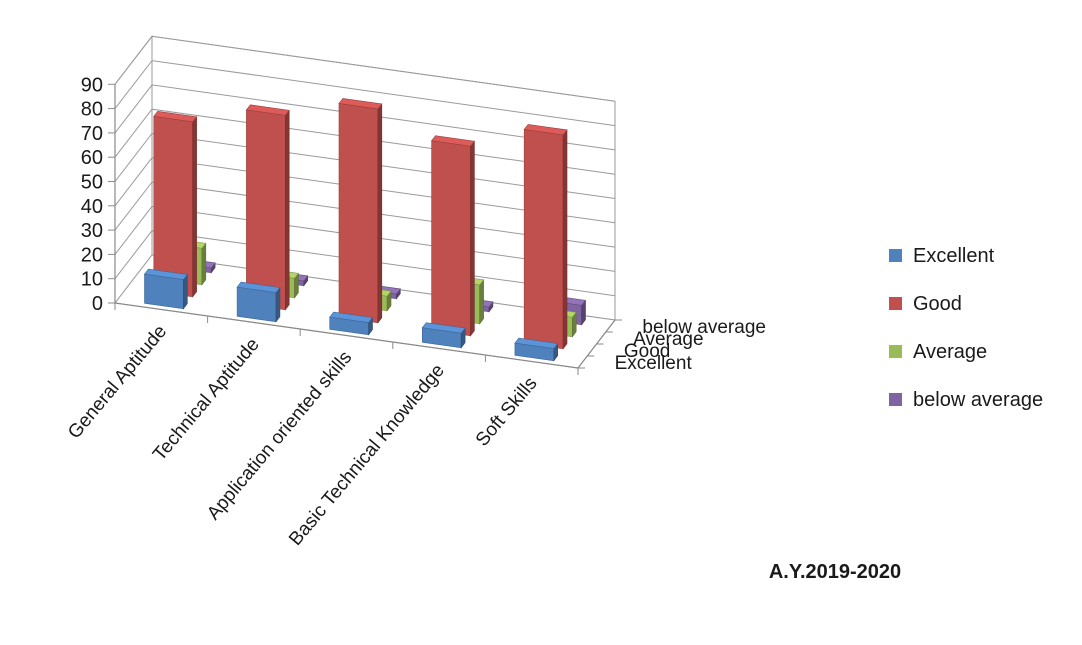  Describe the element at coordinates (835, 572) in the screenshot. I see `chart-caption: A.Y.2019-2020` at that location.